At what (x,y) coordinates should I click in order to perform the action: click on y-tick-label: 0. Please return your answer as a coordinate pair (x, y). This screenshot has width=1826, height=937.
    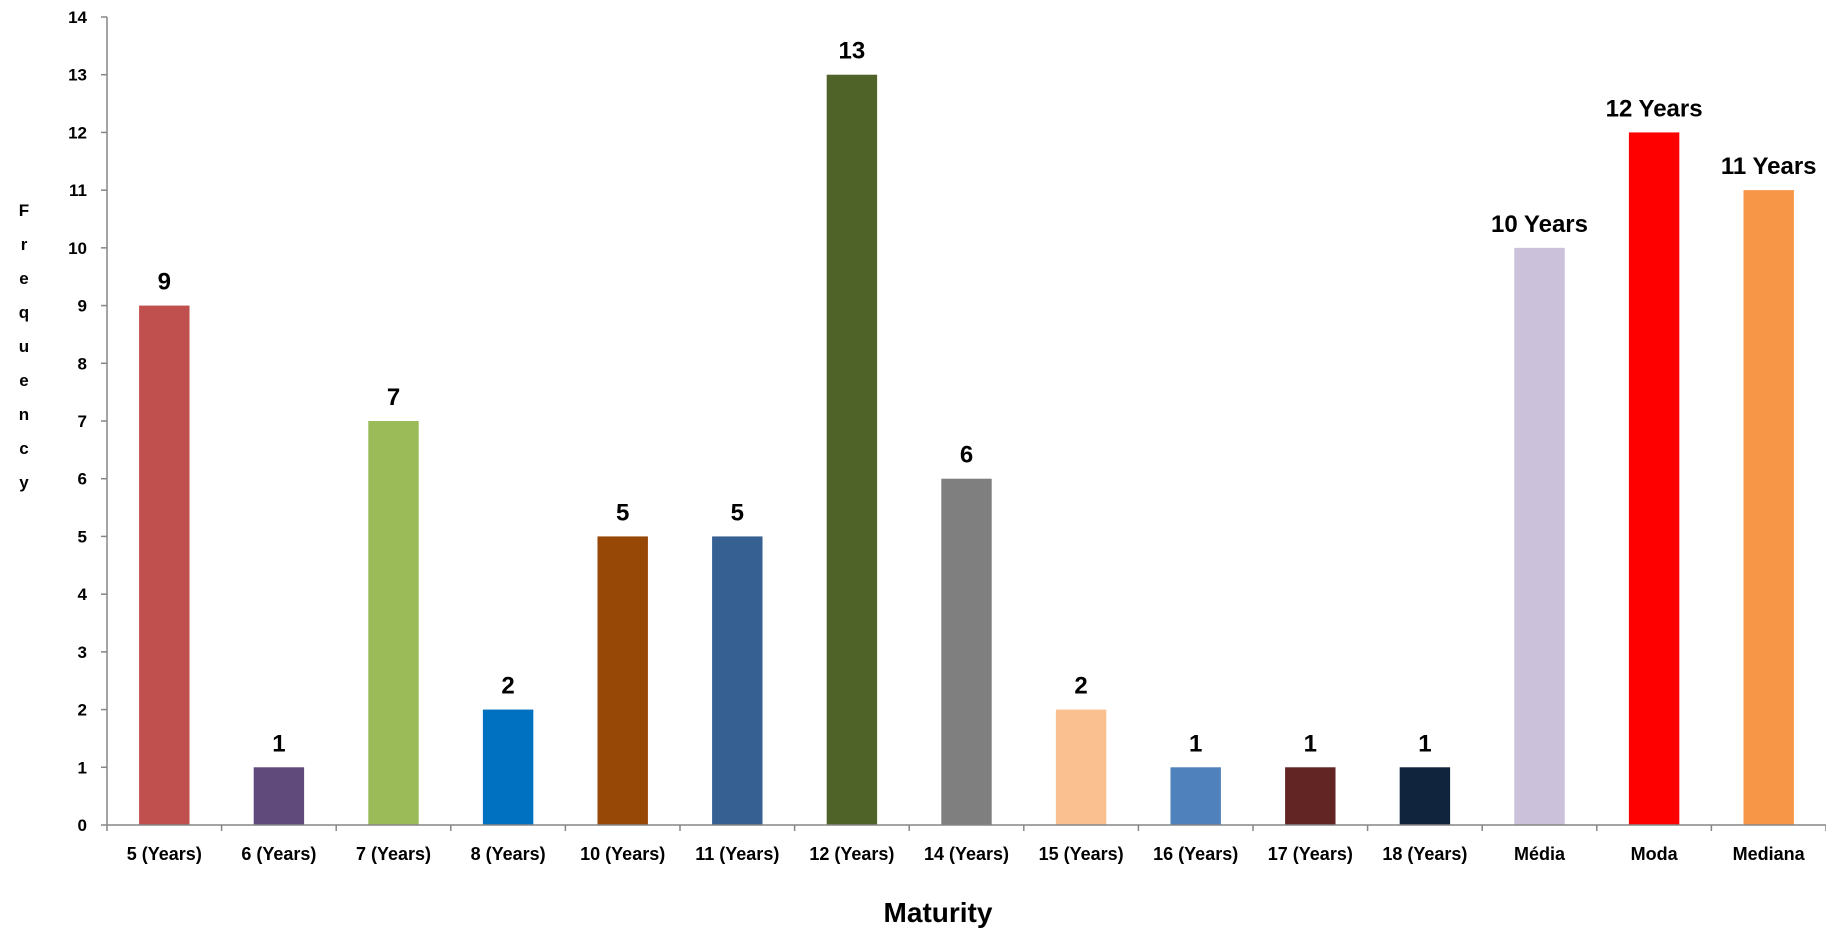
    Looking at the image, I should click on (82, 825).